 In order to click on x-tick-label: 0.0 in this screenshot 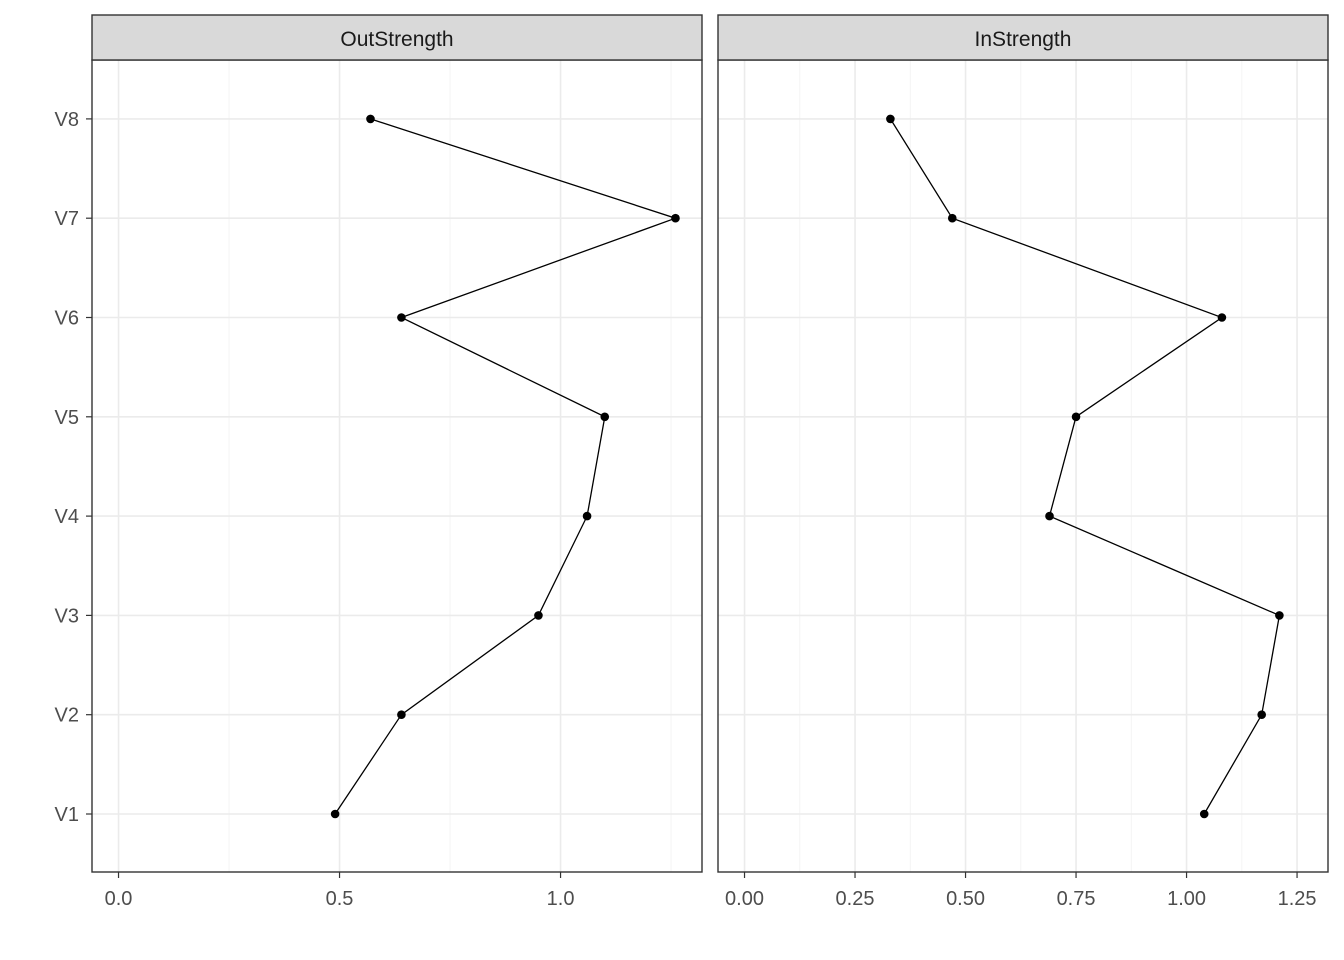, I will do `click(119, 899)`.